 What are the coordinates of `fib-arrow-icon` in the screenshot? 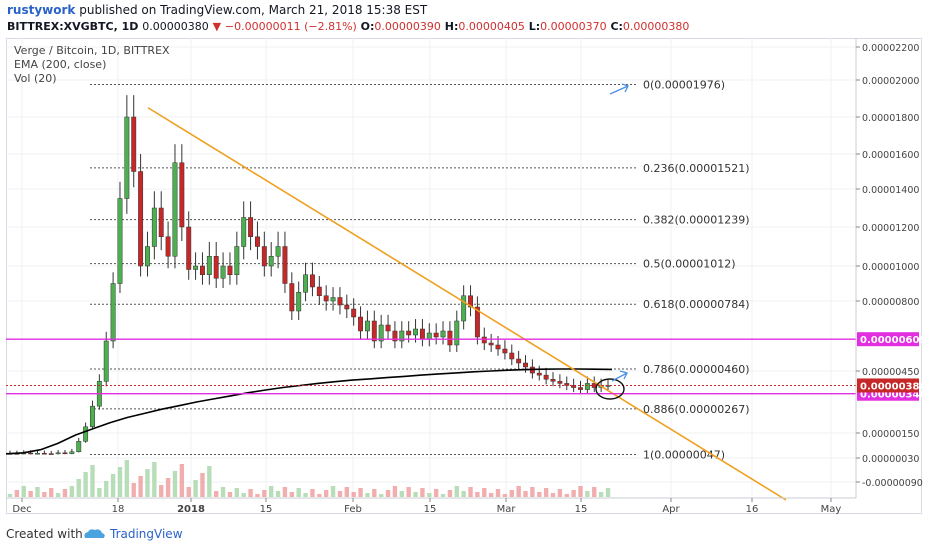 It's located at (619, 89).